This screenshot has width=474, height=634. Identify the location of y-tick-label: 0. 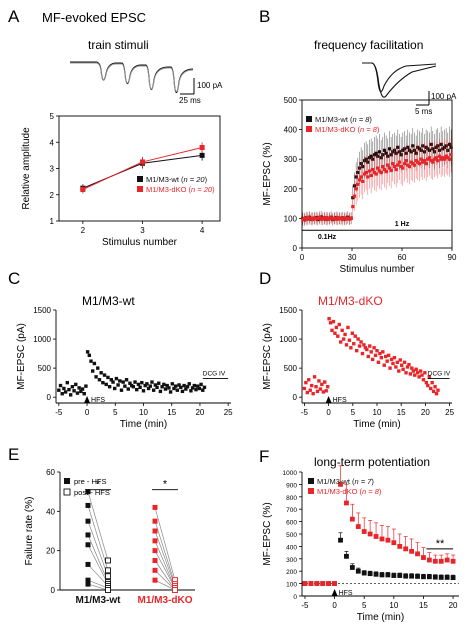
(295, 248).